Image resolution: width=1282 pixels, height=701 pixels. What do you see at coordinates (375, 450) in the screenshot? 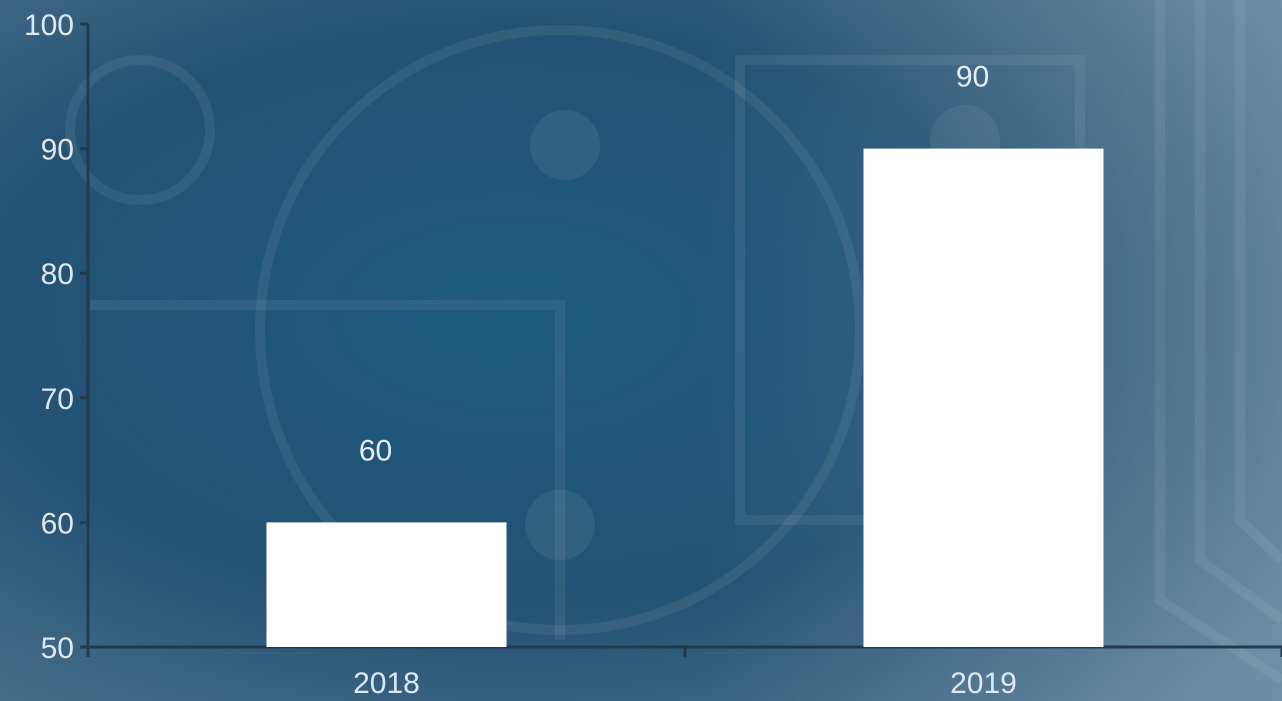
I see `data-label-2018: 60` at bounding box center [375, 450].